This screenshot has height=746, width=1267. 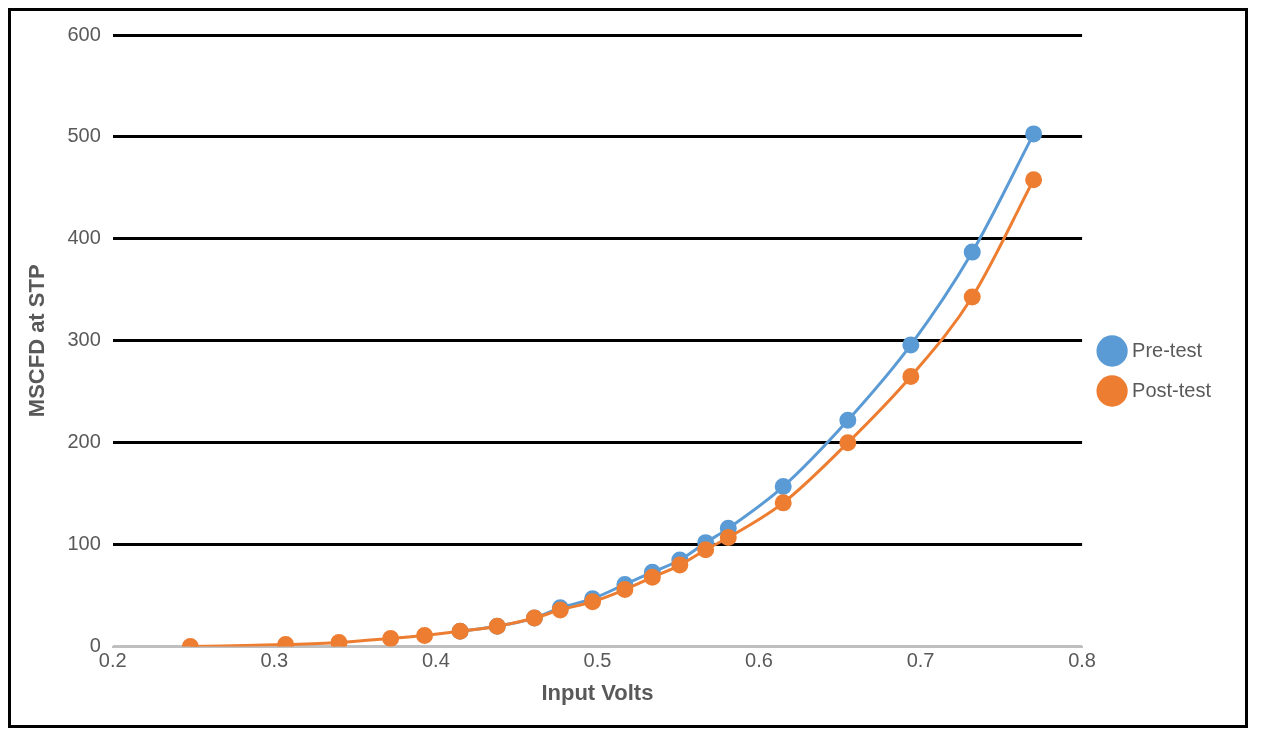 I want to click on y-tick-label: 600, so click(x=84, y=33).